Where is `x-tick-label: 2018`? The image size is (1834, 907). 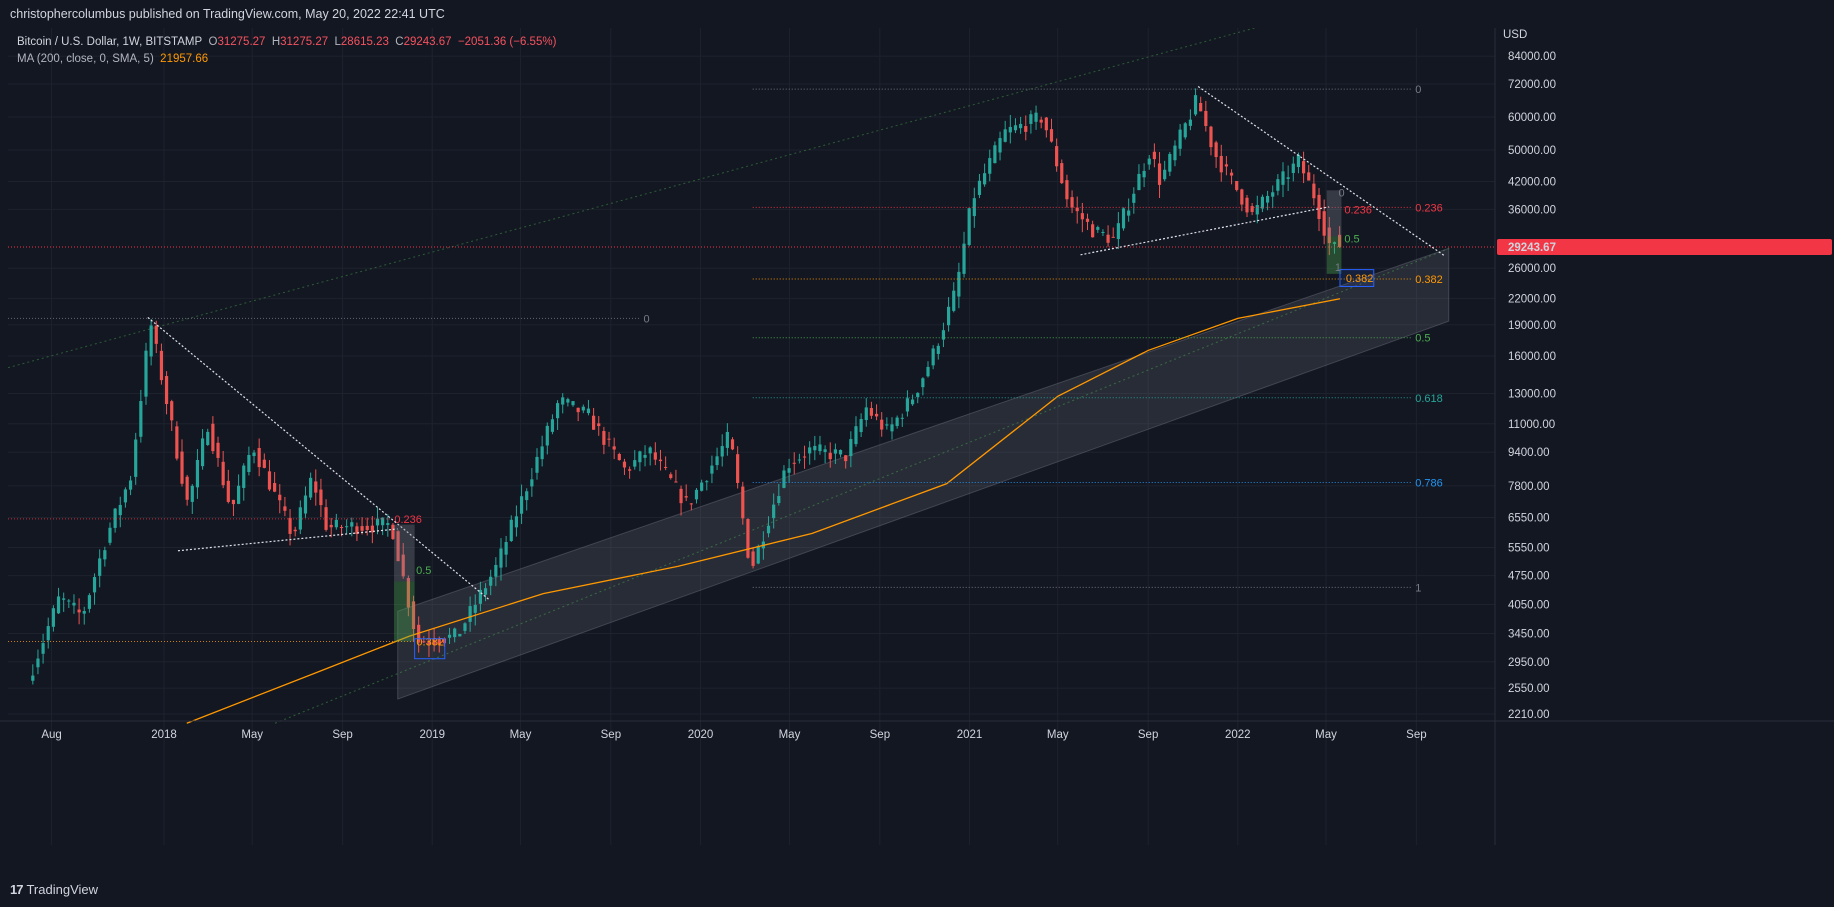 x-tick-label: 2018 is located at coordinates (164, 735).